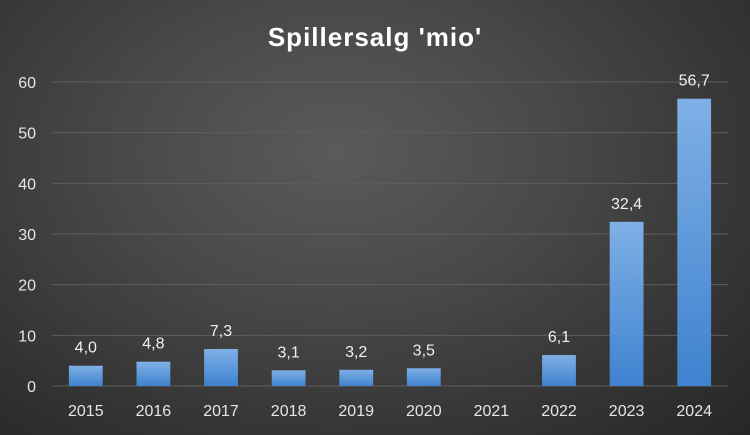  What do you see at coordinates (288, 352) in the screenshot?
I see `data-label-2018: 3,1` at bounding box center [288, 352].